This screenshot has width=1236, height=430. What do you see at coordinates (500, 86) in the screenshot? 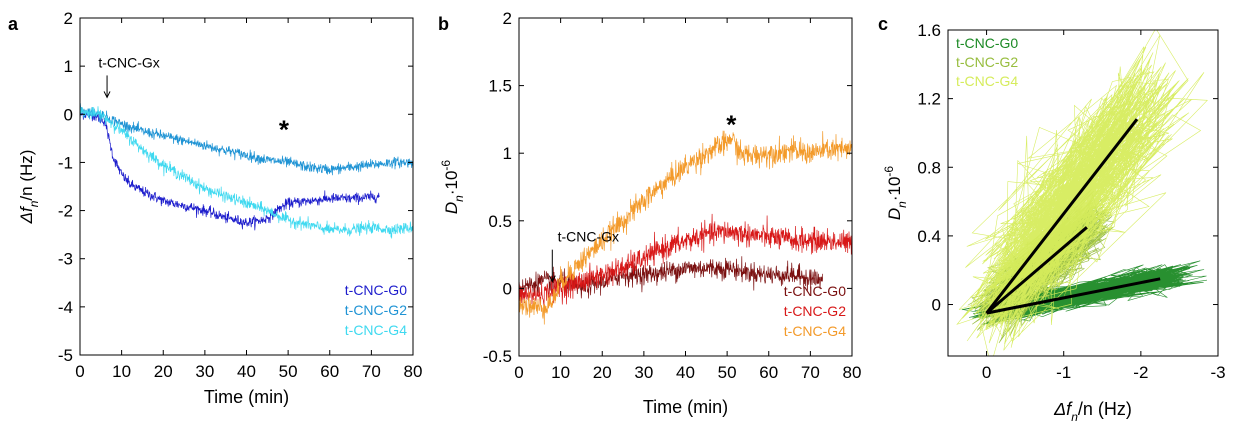
I see `y-tick-label: 1.5` at bounding box center [500, 86].